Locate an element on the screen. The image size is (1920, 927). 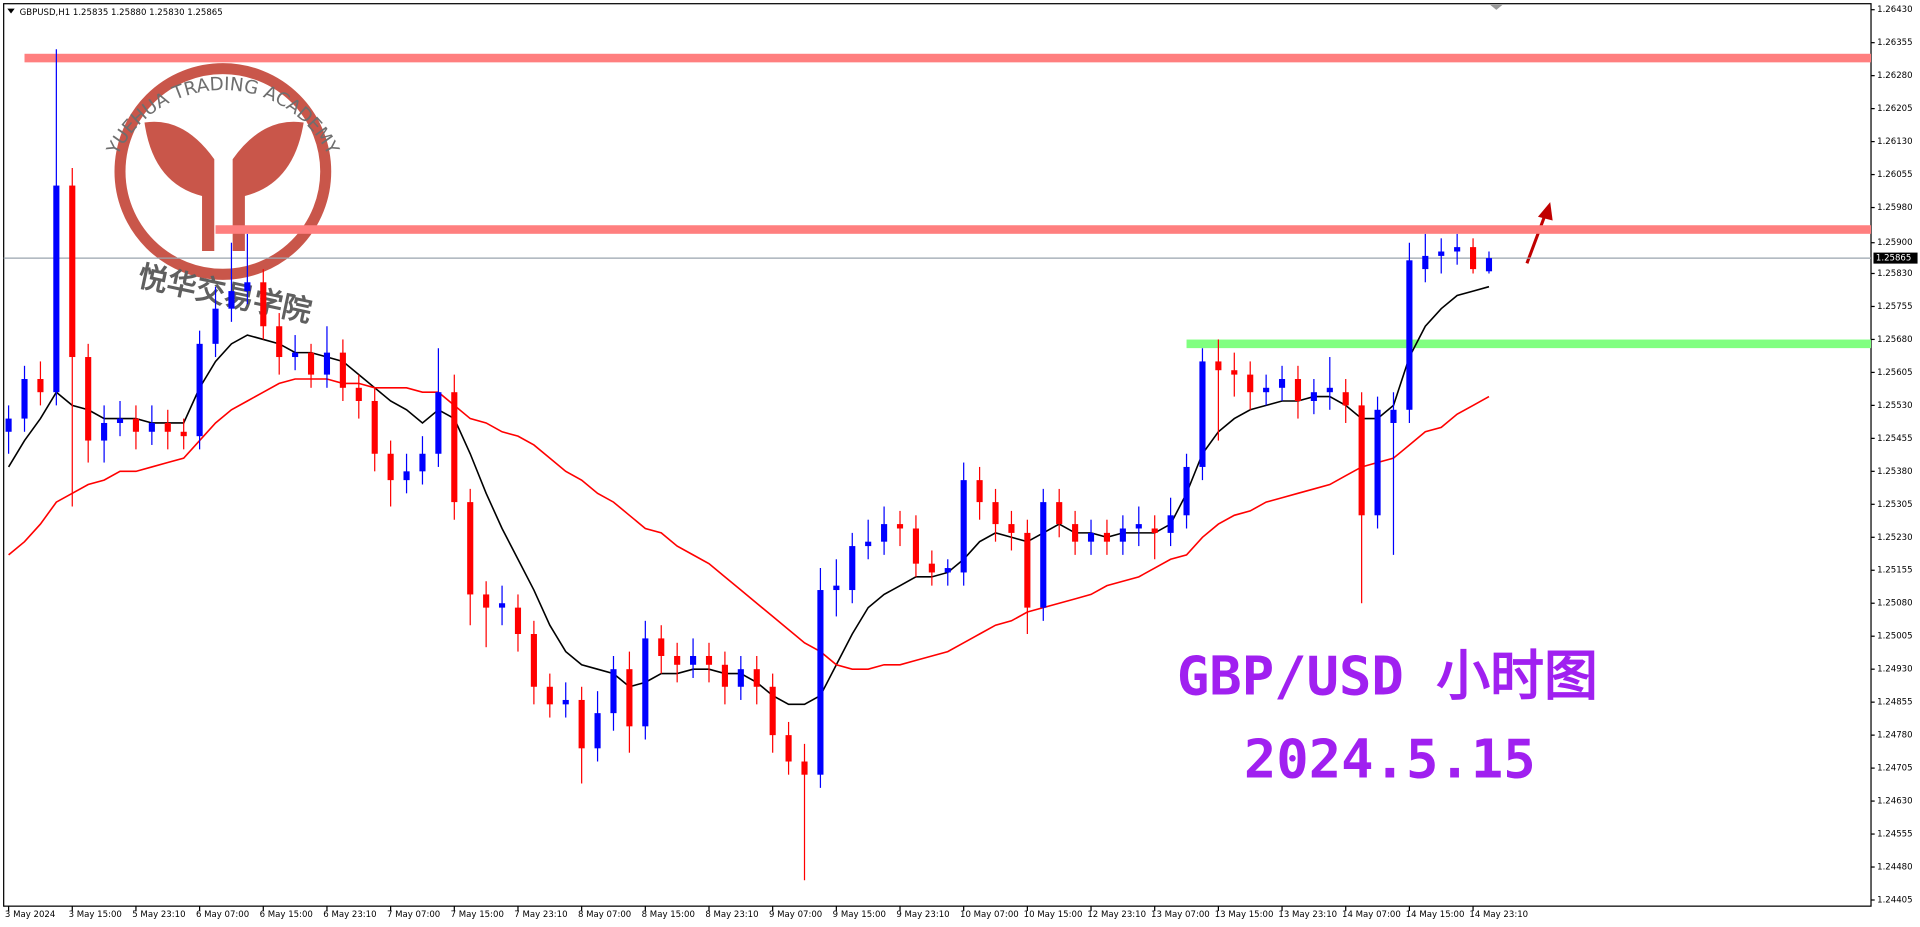
x-tick-label: 6 May 15:00 is located at coordinates (286, 915).